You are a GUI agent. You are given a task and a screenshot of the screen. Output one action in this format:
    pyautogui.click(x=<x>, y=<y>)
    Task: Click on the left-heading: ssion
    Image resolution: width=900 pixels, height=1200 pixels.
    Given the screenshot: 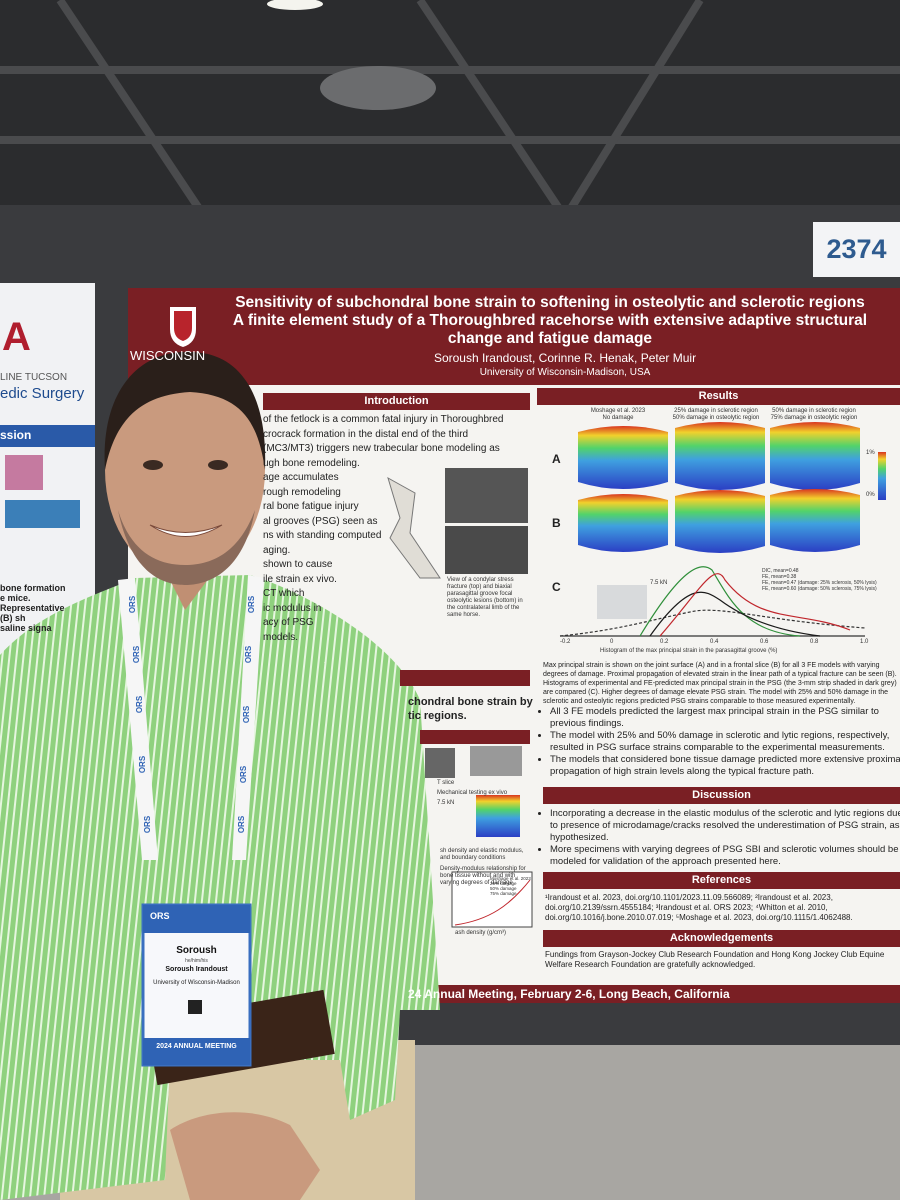 What is the action you would take?
    pyautogui.click(x=16, y=435)
    